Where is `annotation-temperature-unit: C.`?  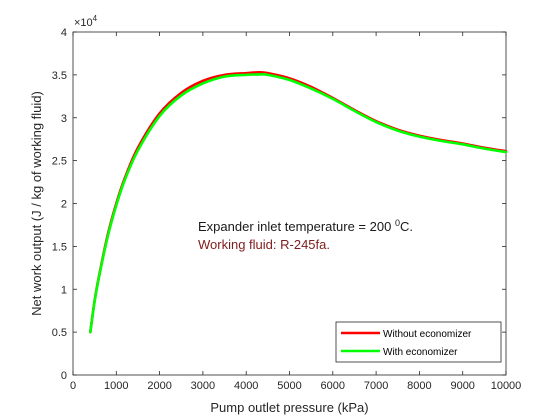 annotation-temperature-unit: C. is located at coordinates (406, 226).